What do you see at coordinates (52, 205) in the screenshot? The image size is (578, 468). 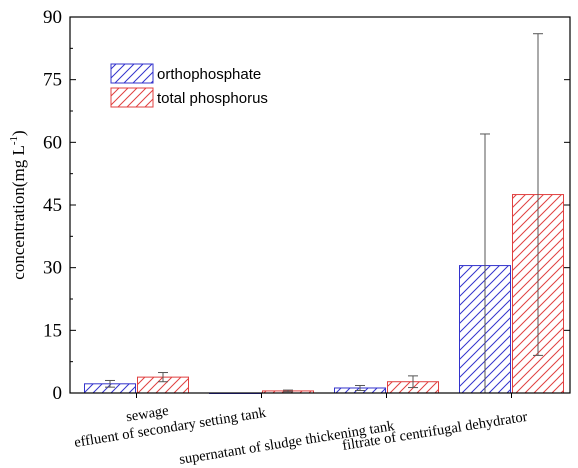 I see `y-tick-label: 45` at bounding box center [52, 205].